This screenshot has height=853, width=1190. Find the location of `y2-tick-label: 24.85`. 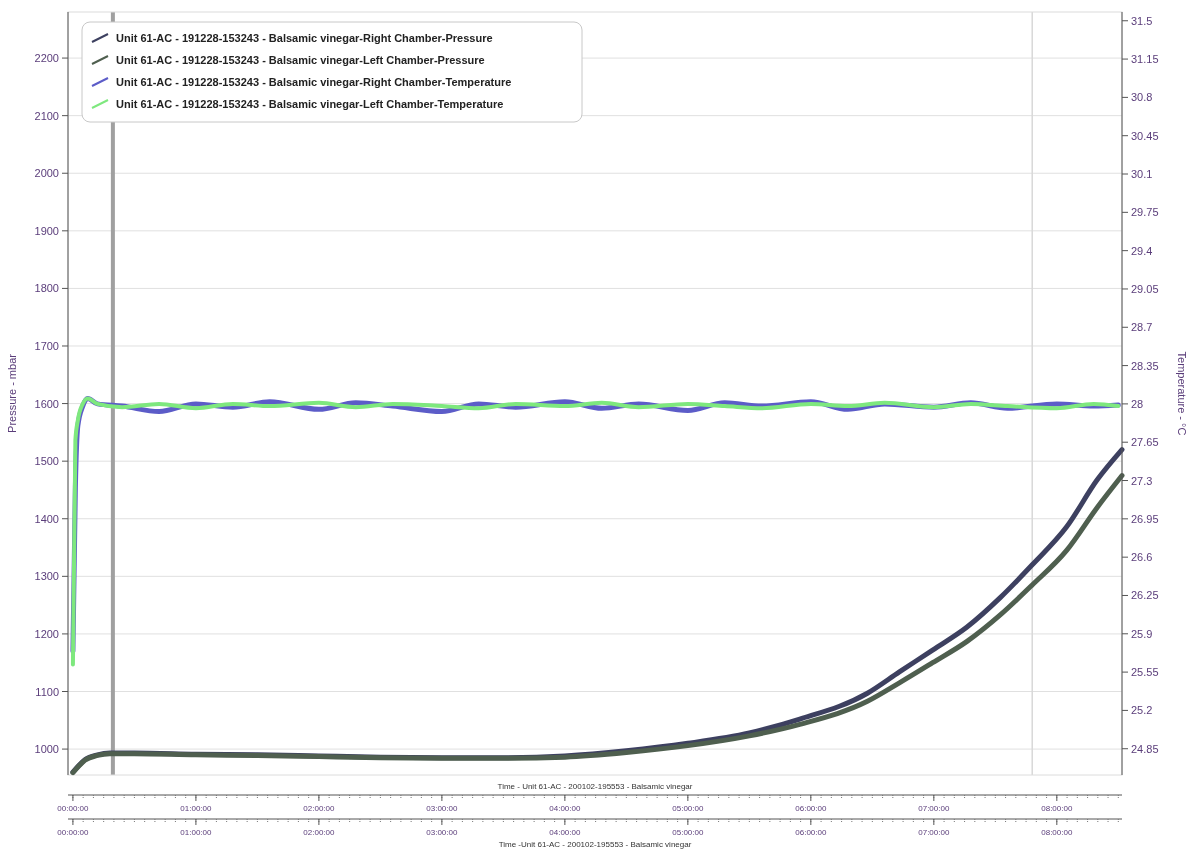

y2-tick-label: 24.85 is located at coordinates (1145, 748).